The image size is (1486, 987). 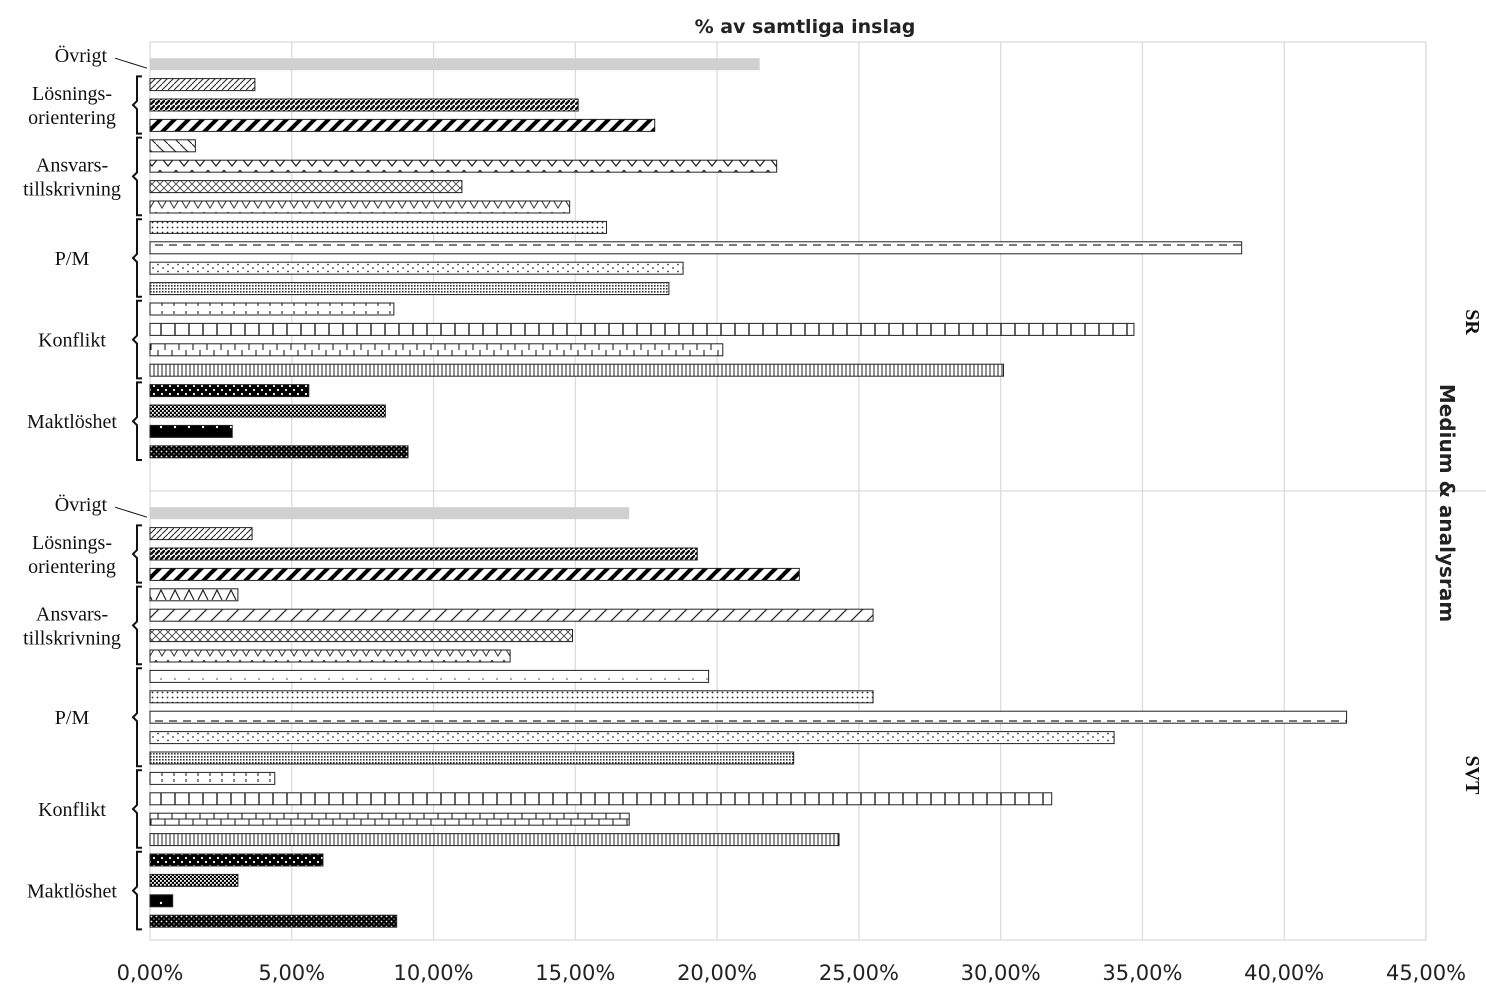 What do you see at coordinates (1472, 322) in the screenshot?
I see `group-label: SR` at bounding box center [1472, 322].